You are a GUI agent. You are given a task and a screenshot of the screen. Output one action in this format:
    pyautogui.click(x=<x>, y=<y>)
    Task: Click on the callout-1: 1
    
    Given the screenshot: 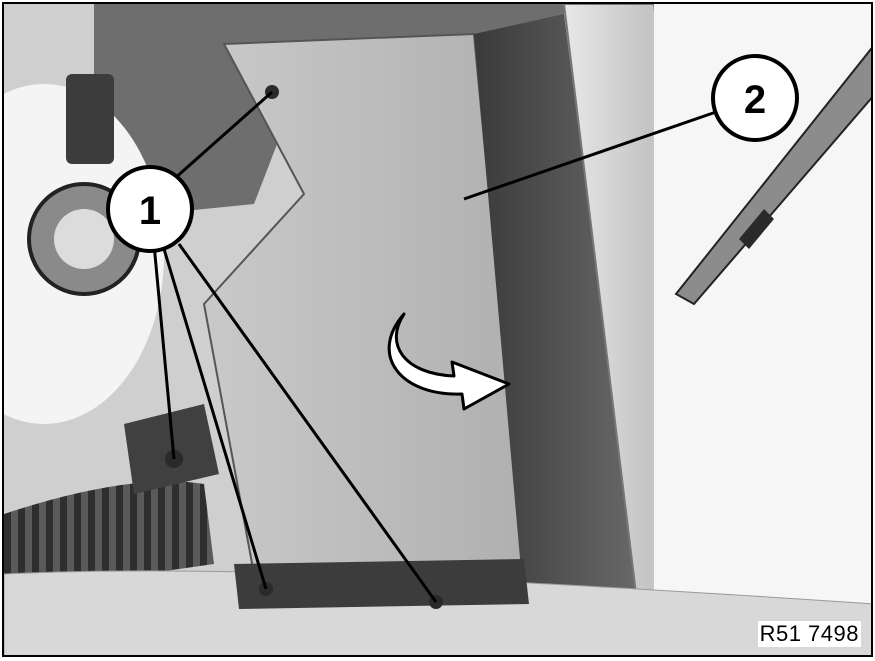 What is the action you would take?
    pyautogui.click(x=150, y=209)
    